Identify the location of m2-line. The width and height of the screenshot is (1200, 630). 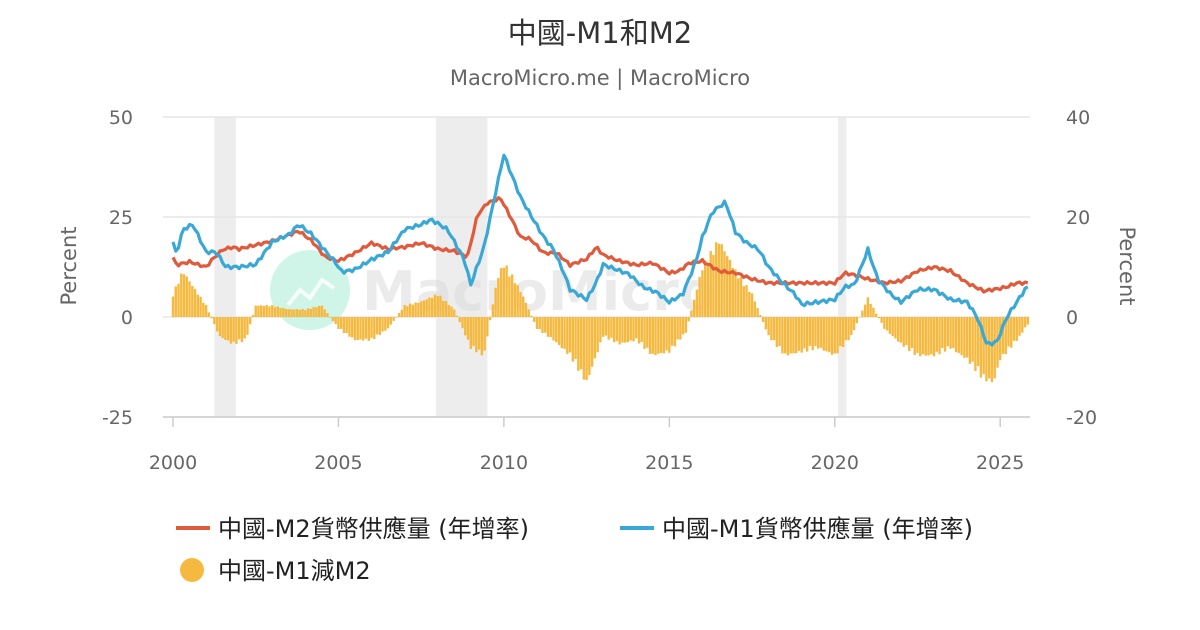
(600, 245).